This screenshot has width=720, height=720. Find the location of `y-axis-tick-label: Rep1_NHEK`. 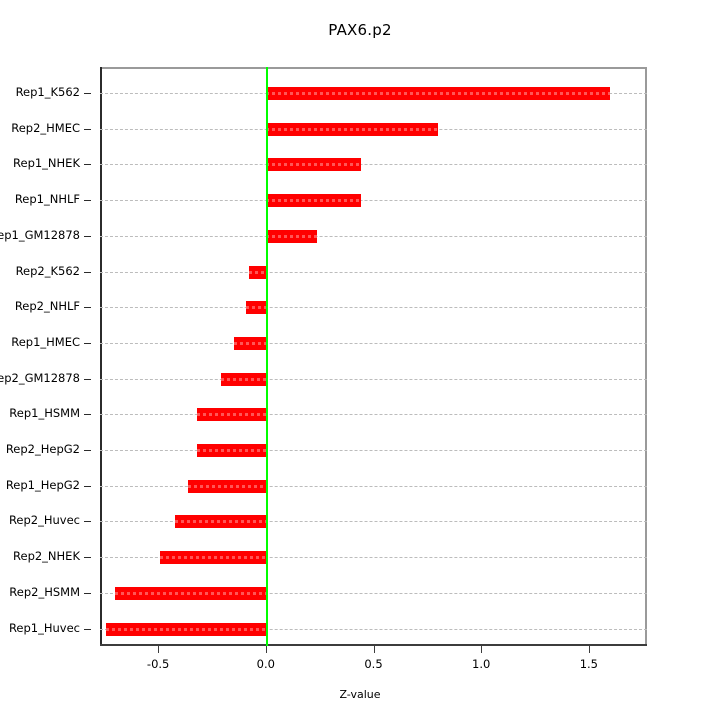

y-axis-tick-label: Rep1_NHEK is located at coordinates (46, 163).